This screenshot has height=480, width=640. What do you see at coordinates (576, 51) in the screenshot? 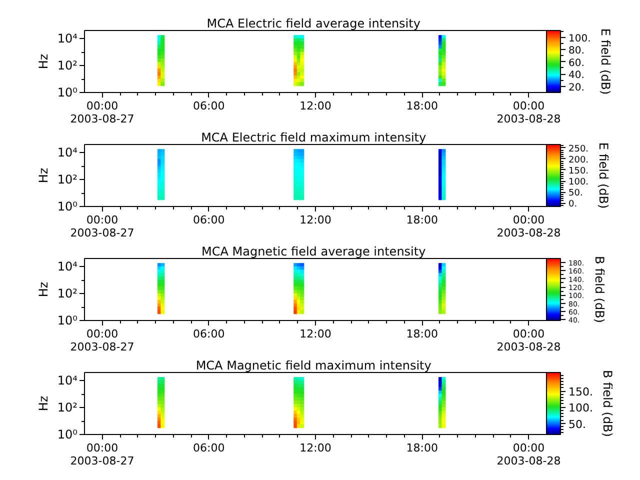
I see `color-bar-label: 80.` at bounding box center [576, 51].